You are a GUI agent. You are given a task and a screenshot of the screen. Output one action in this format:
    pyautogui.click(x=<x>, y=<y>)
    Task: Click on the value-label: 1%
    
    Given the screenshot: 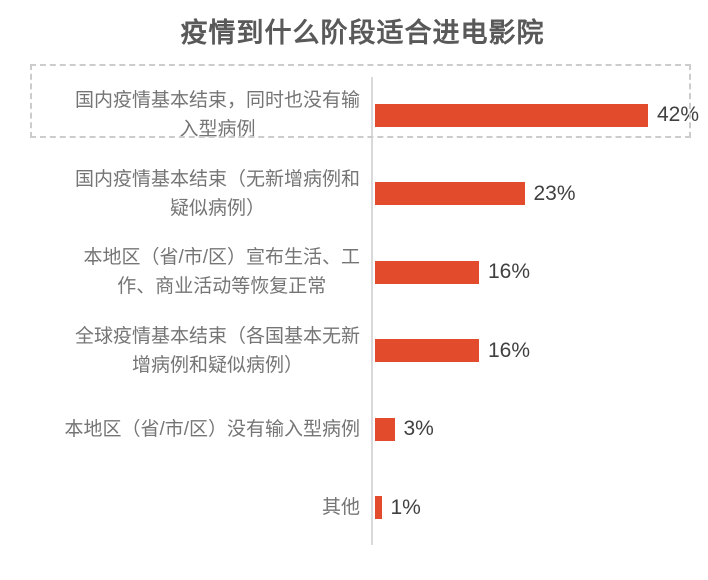 What is the action you would take?
    pyautogui.click(x=405, y=507)
    